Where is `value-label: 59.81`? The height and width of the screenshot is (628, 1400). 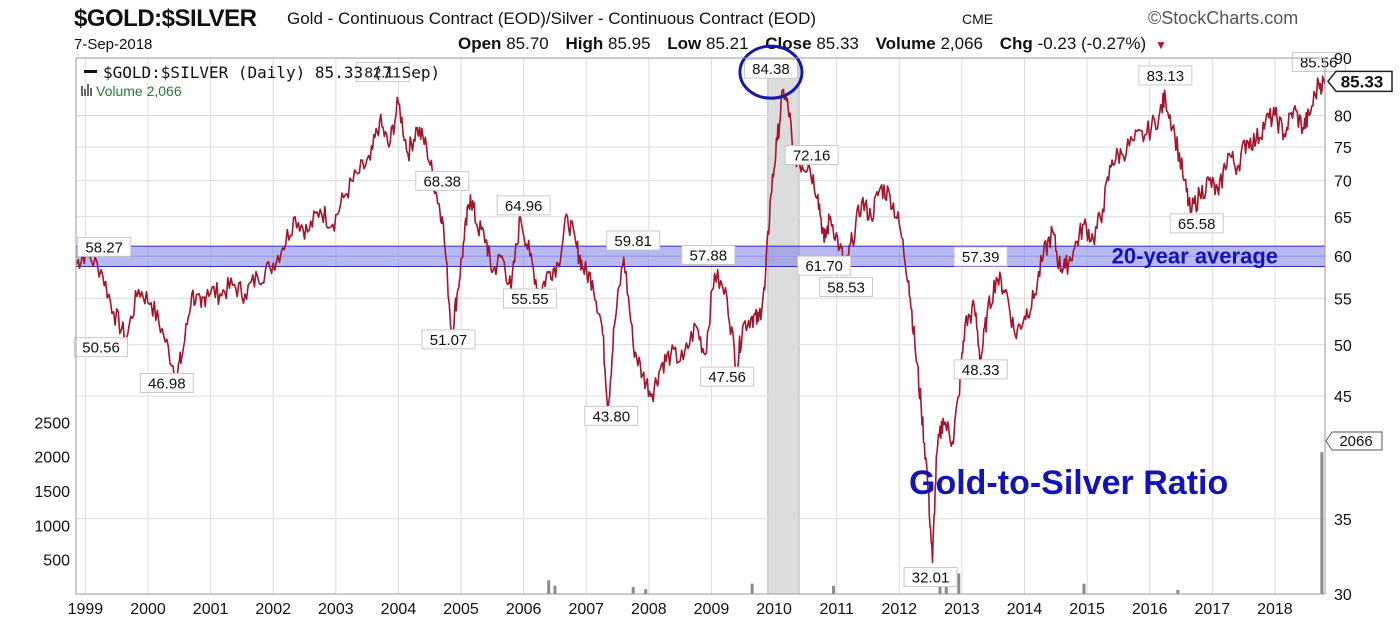 value-label: 59.81 is located at coordinates (633, 241).